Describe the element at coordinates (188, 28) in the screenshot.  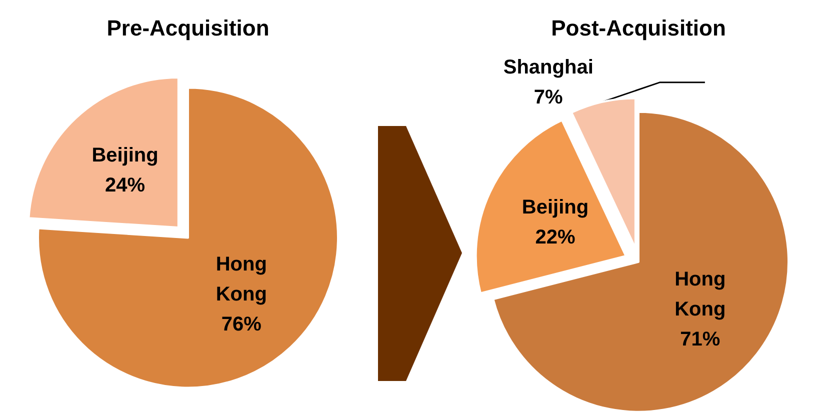
I see `chart-title: Pre-Acquisition` at that location.